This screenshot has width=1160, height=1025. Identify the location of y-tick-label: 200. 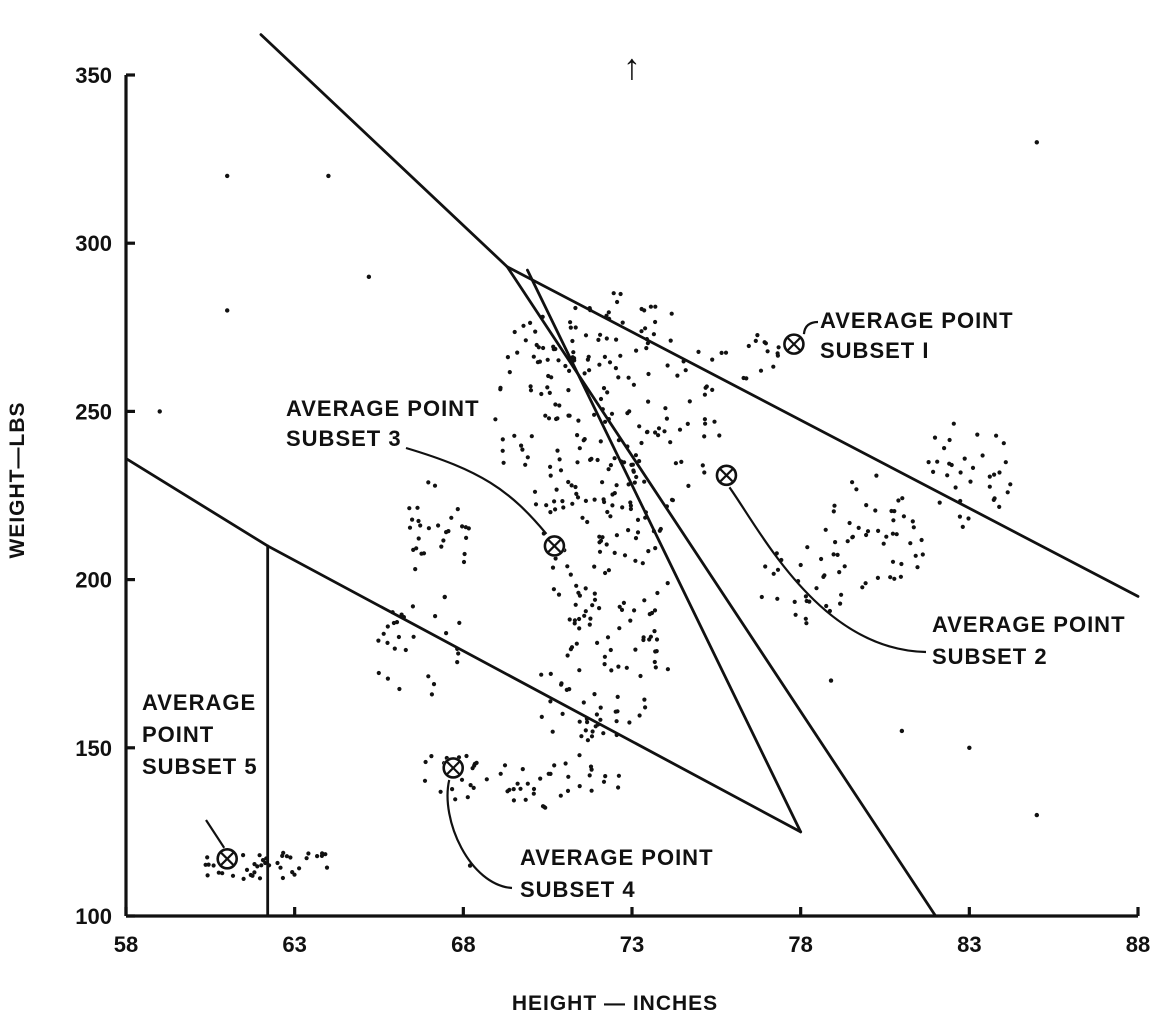
(93, 580).